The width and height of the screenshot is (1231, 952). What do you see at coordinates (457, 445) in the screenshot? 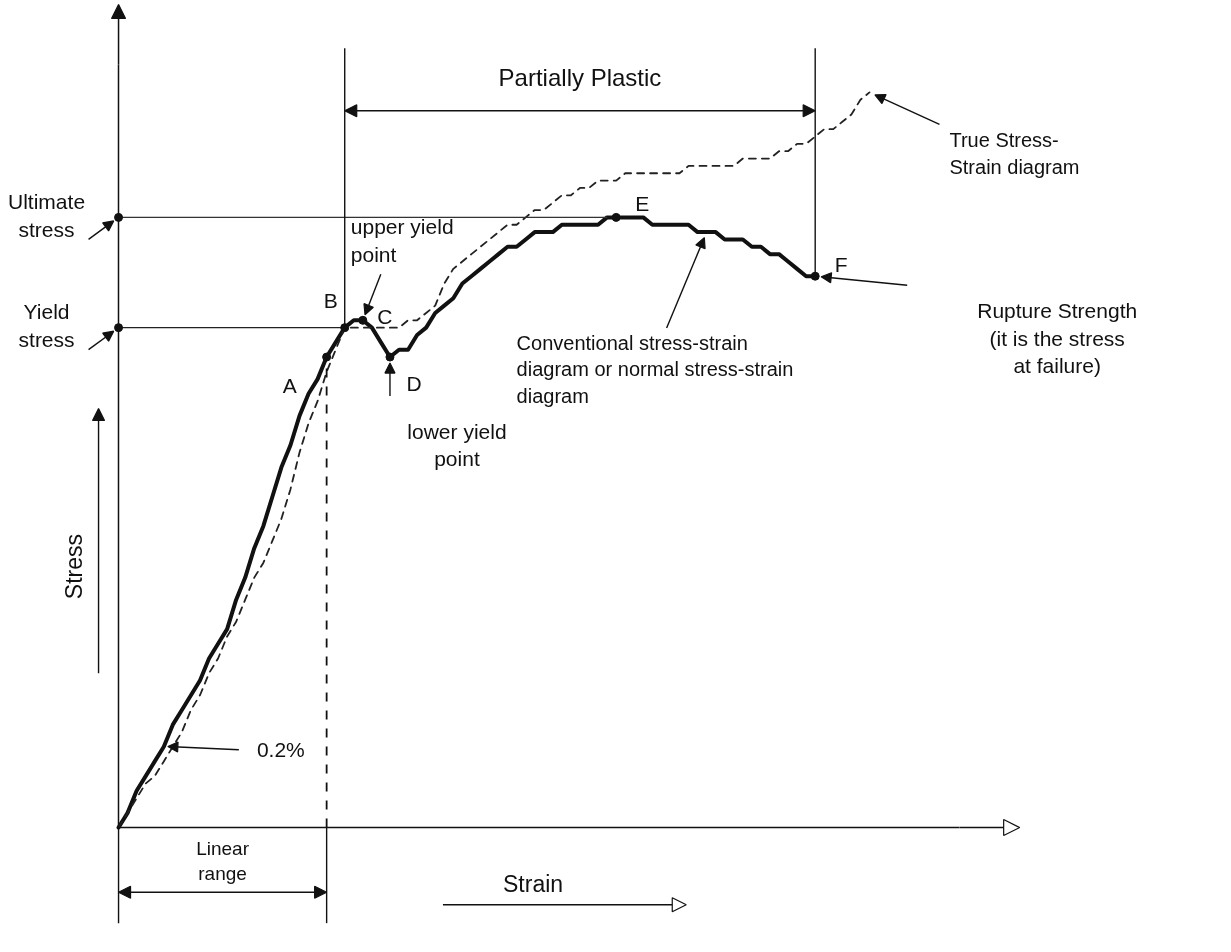
I see `annotation: lower yield point` at bounding box center [457, 445].